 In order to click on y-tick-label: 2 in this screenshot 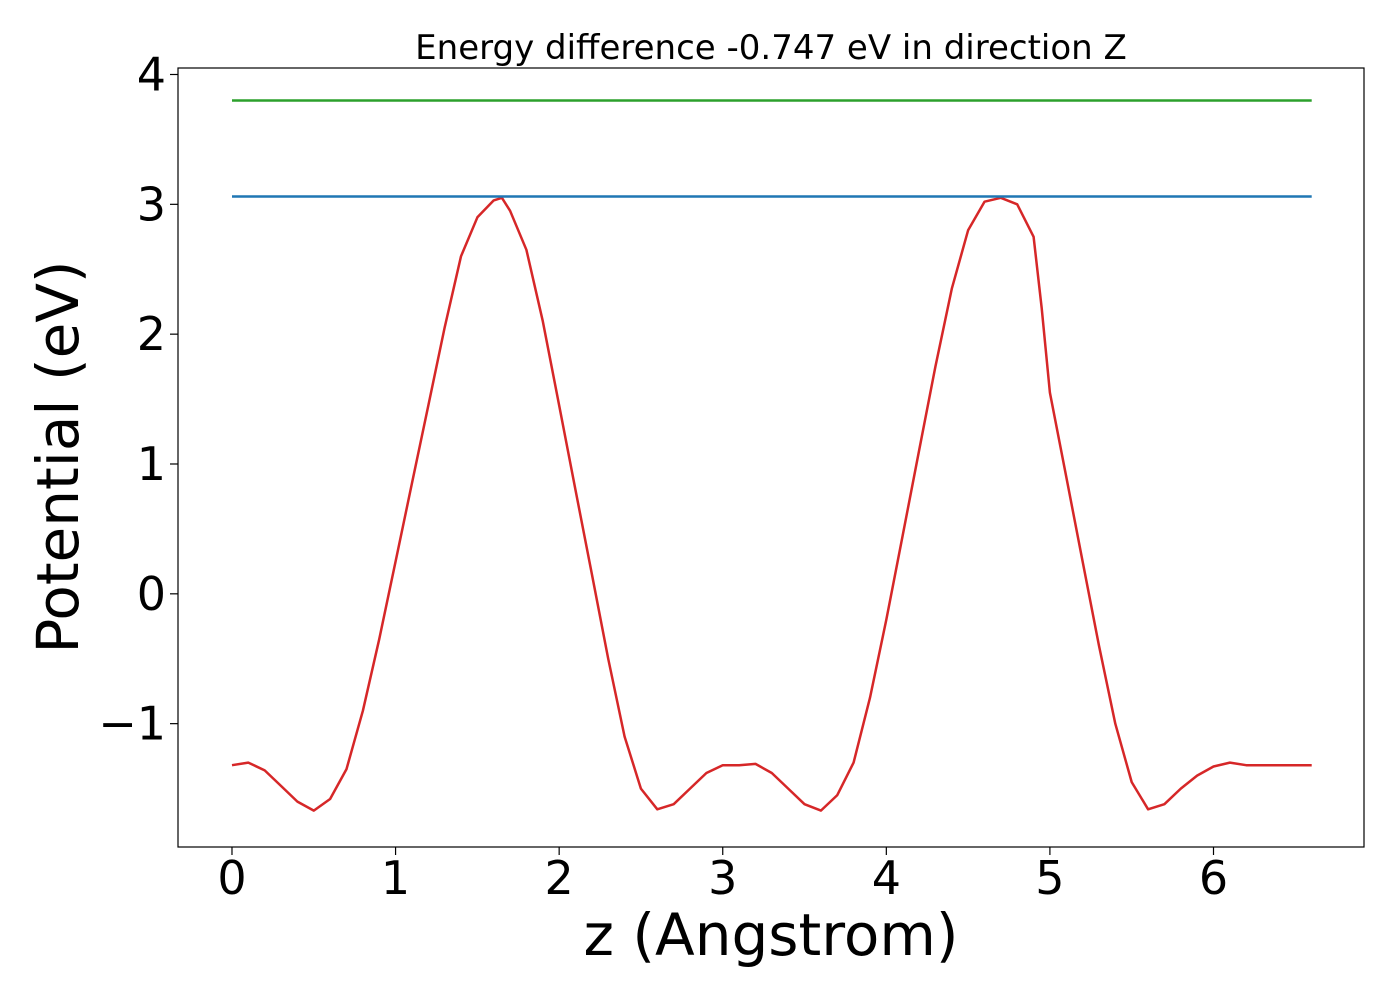, I will do `click(151, 334)`.